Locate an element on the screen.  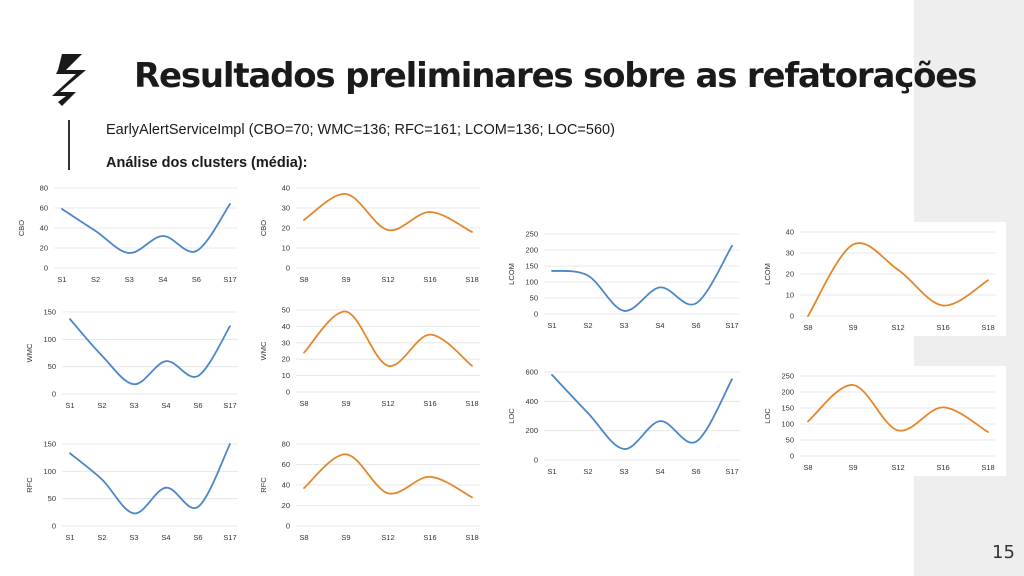
y-tick-label: 80 is located at coordinates (286, 444).